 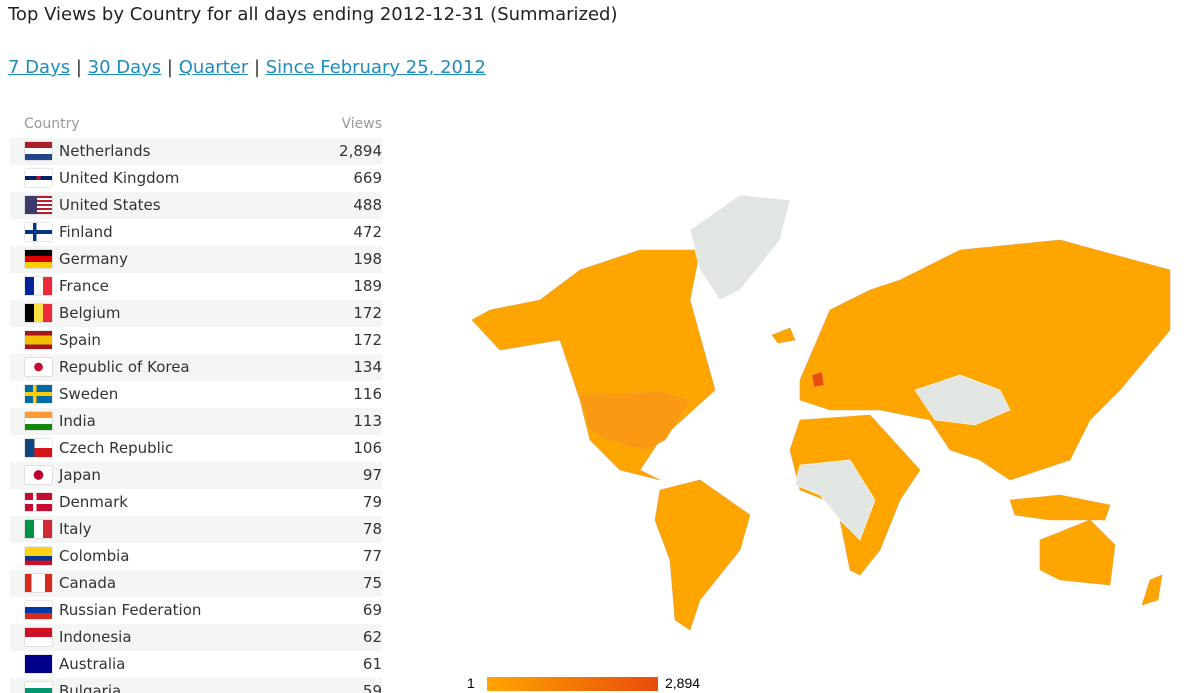 What do you see at coordinates (196, 367) in the screenshot?
I see `table-row: Republic of Korea 134` at bounding box center [196, 367].